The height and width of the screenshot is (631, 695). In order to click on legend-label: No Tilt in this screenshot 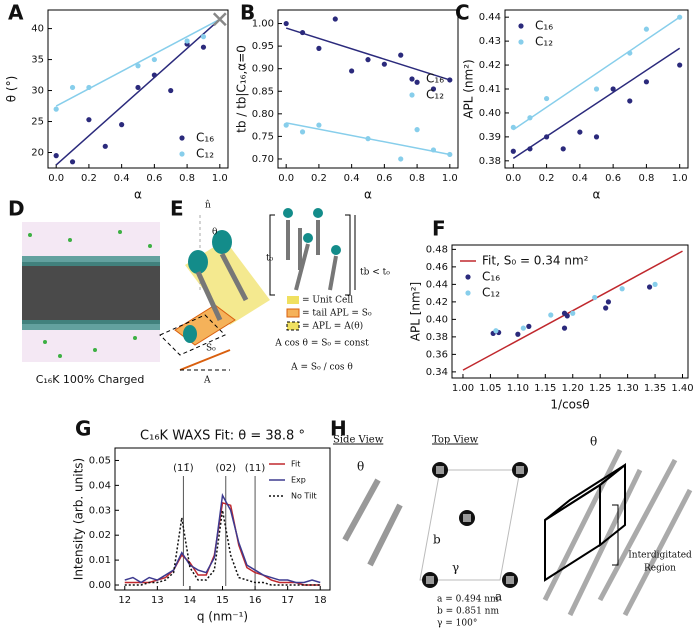, I will do `click(304, 496)`.